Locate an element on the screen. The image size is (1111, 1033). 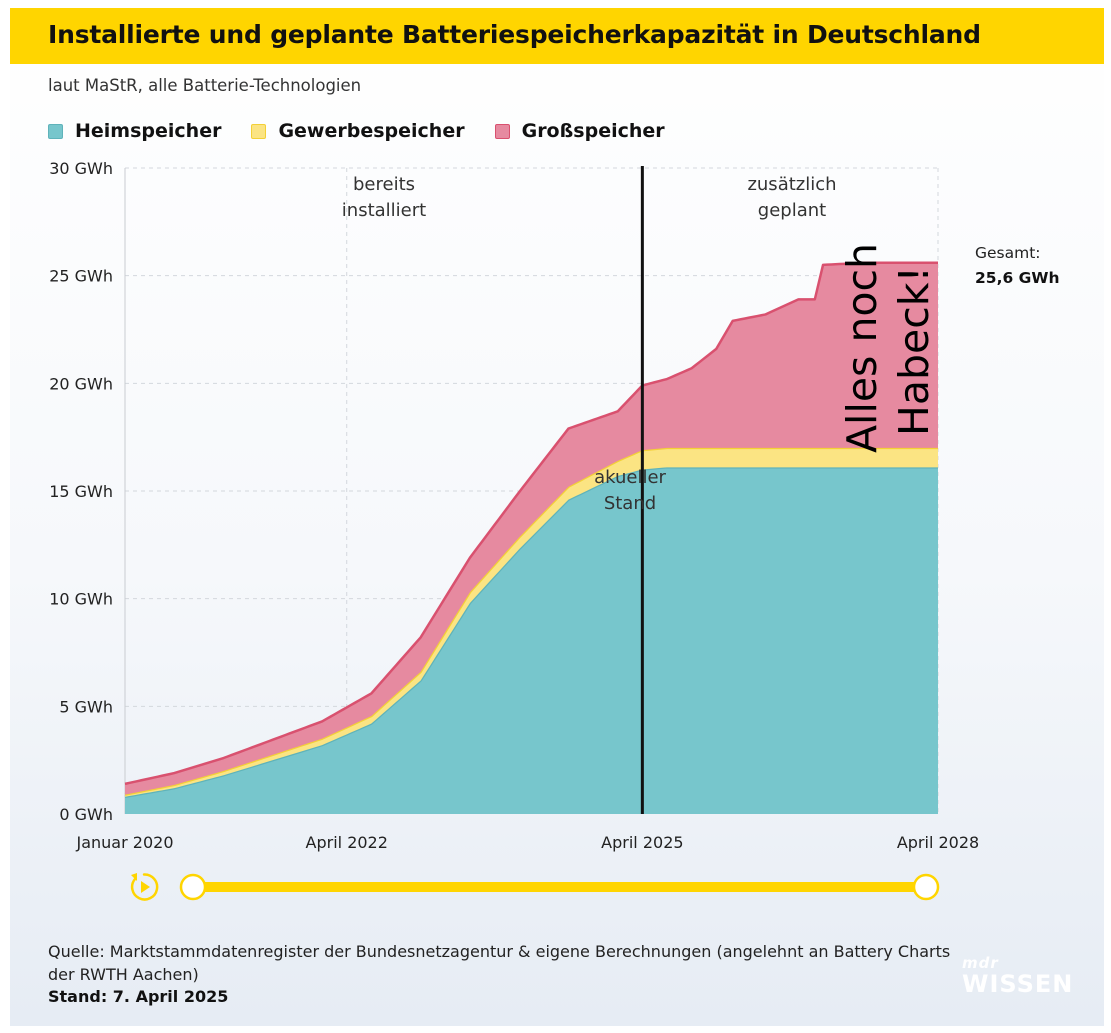
timeline-fill is located at coordinates (559, 887).